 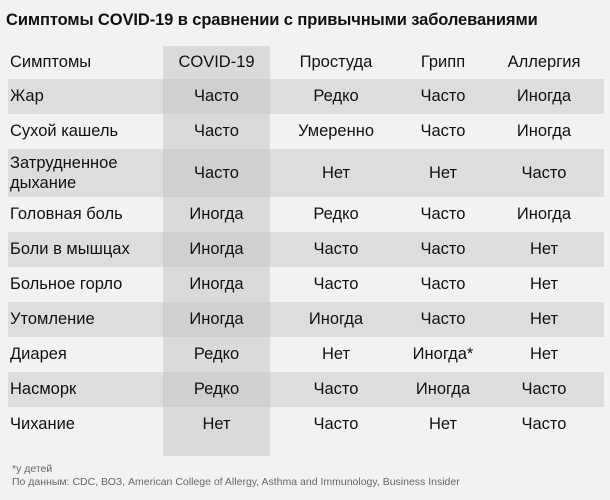 What do you see at coordinates (306, 214) in the screenshot?
I see `table-row: Головная боль Иногда Редко Часто Иногда` at bounding box center [306, 214].